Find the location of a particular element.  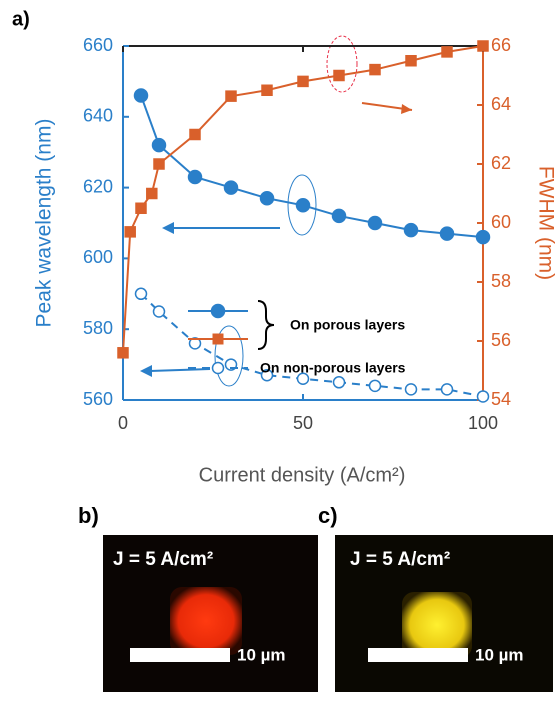

y-tick-label: 640 is located at coordinates (98, 116).